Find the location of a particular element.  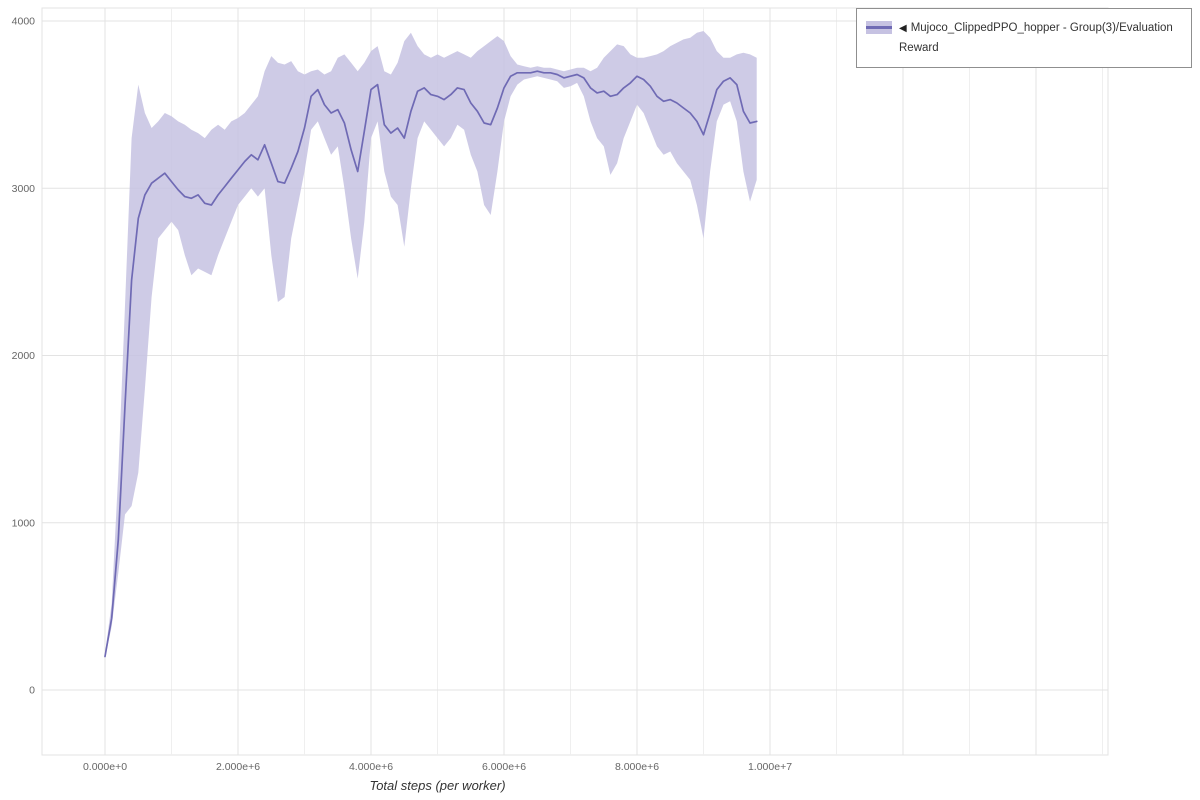

x-tick-label: 0.000e+0 is located at coordinates (105, 767).